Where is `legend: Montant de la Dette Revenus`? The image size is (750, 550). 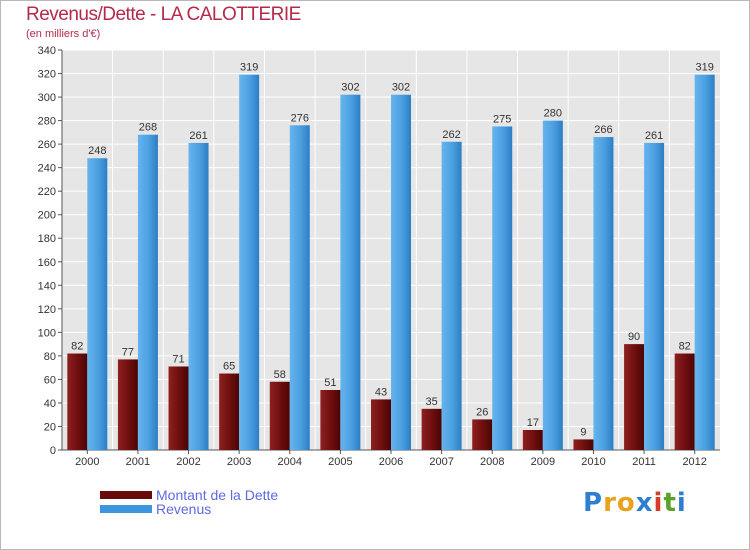
legend: Montant de la Dette Revenus is located at coordinates (189, 501).